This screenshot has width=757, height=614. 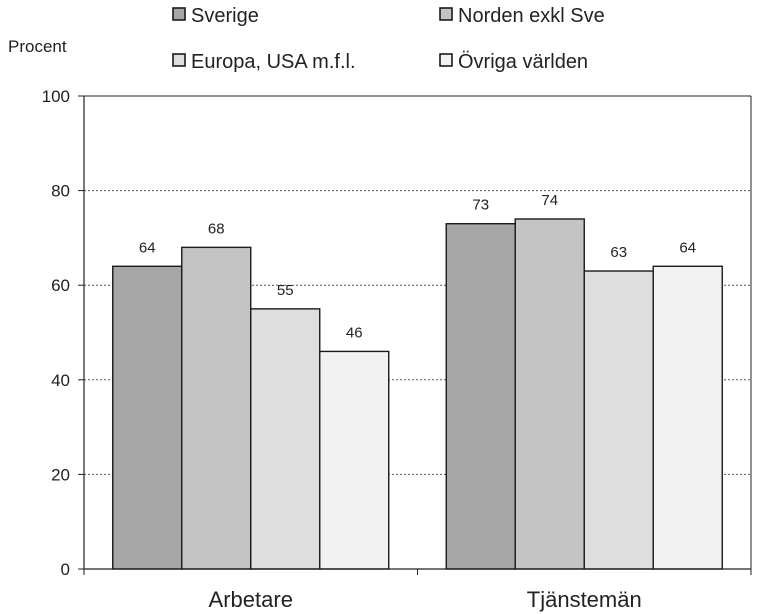 I want to click on x-category-label: Arbetare, so click(x=251, y=599).